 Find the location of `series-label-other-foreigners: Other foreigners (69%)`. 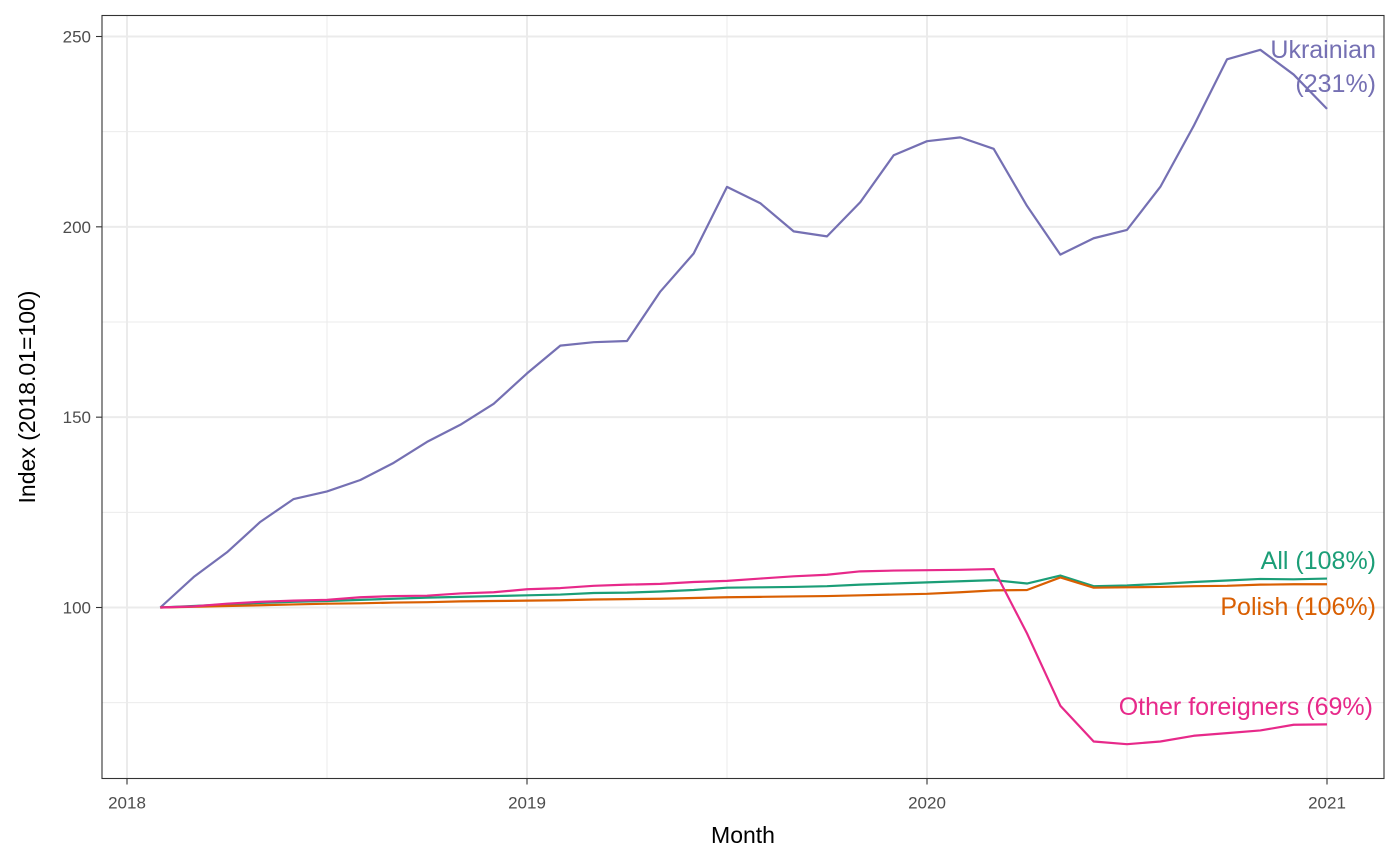

series-label-other-foreigners: Other foreigners (69%) is located at coordinates (1246, 707).